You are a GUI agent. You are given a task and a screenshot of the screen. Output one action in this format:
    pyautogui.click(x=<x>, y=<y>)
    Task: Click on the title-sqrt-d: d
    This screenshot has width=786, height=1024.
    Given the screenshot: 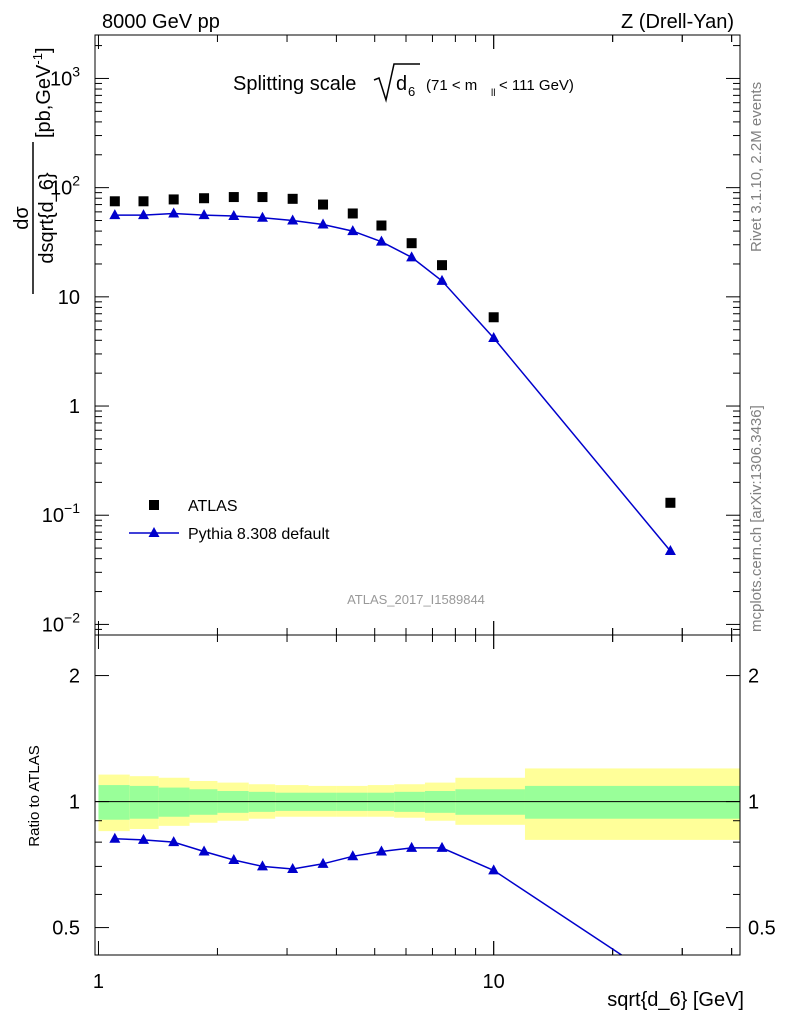 What is the action you would take?
    pyautogui.click(x=401, y=84)
    